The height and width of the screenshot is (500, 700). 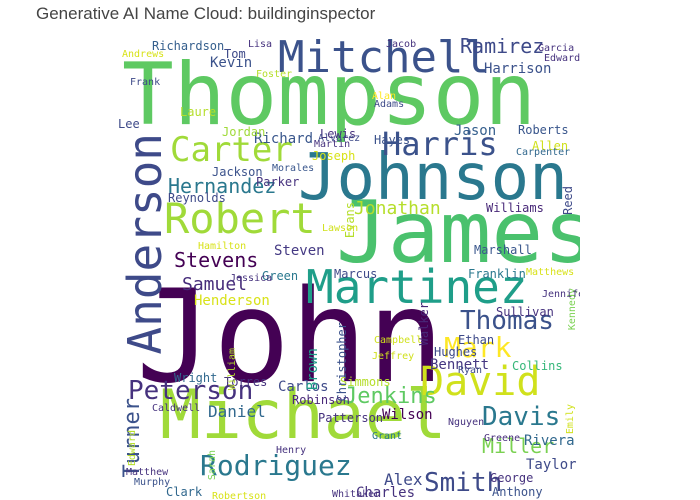 I want to click on cloud-word-jennifer: Jennifer, so click(x=561, y=294).